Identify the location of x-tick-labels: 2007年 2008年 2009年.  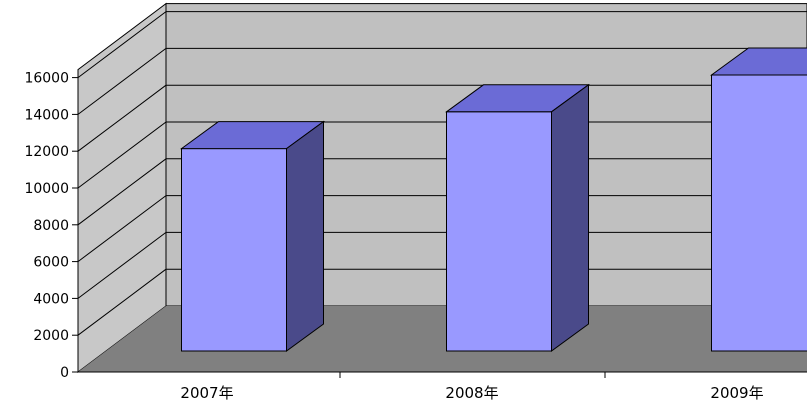
(471, 393).